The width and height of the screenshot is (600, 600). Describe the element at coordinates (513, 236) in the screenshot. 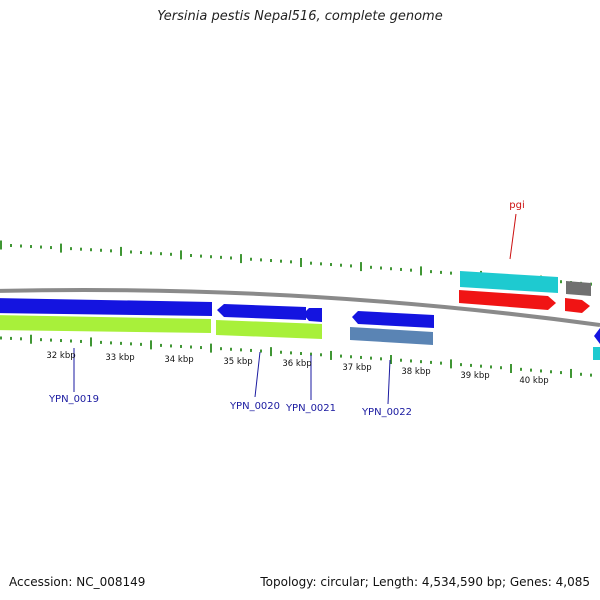

I see `leader-pgi` at that location.